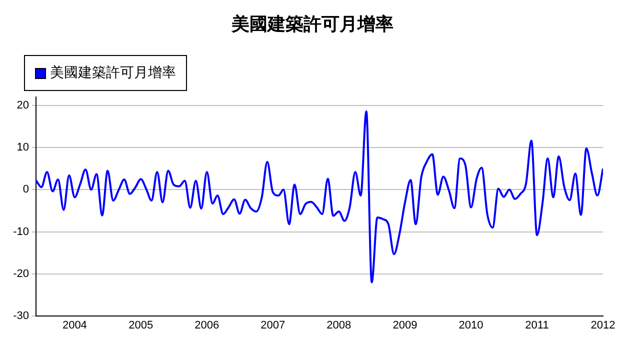 The image size is (625, 343). I want to click on legend-label: 美國建築許可月增率, so click(113, 73).